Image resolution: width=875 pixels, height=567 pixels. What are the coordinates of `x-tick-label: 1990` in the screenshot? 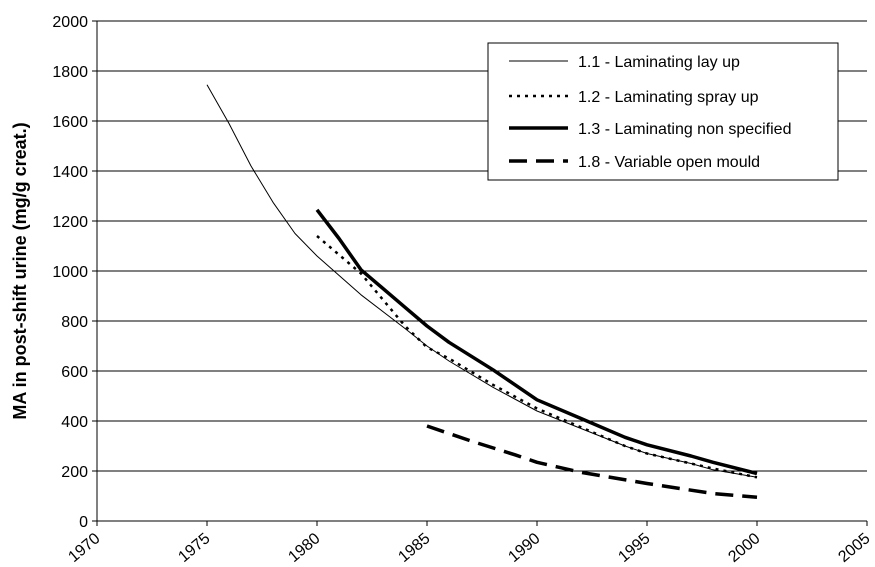 It's located at (524, 548).